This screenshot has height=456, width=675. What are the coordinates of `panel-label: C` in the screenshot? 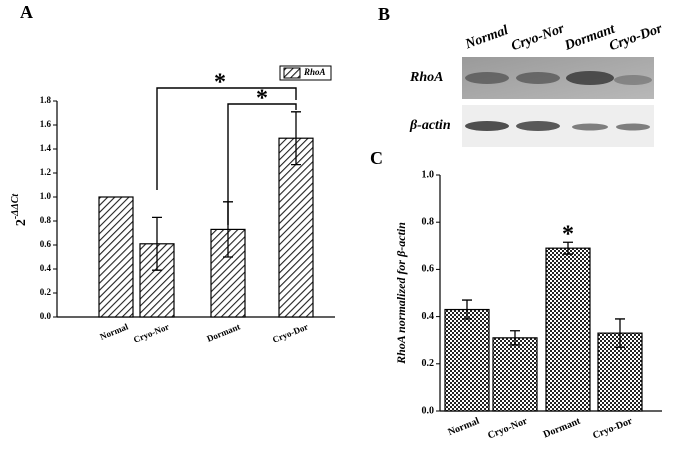 It's located at (376, 158).